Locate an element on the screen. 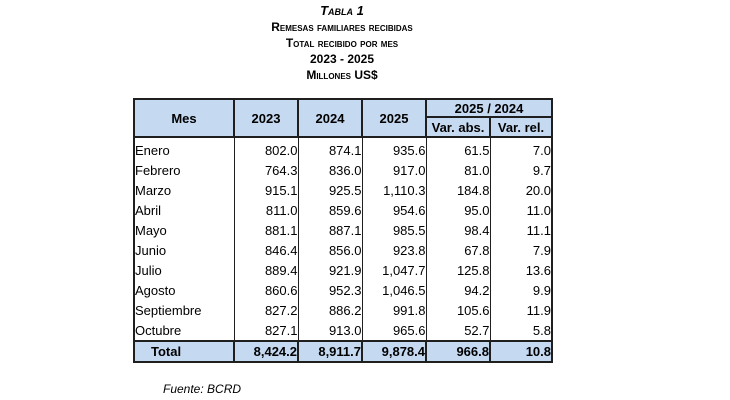 The height and width of the screenshot is (400, 730). month-cell: Julio is located at coordinates (184, 270).